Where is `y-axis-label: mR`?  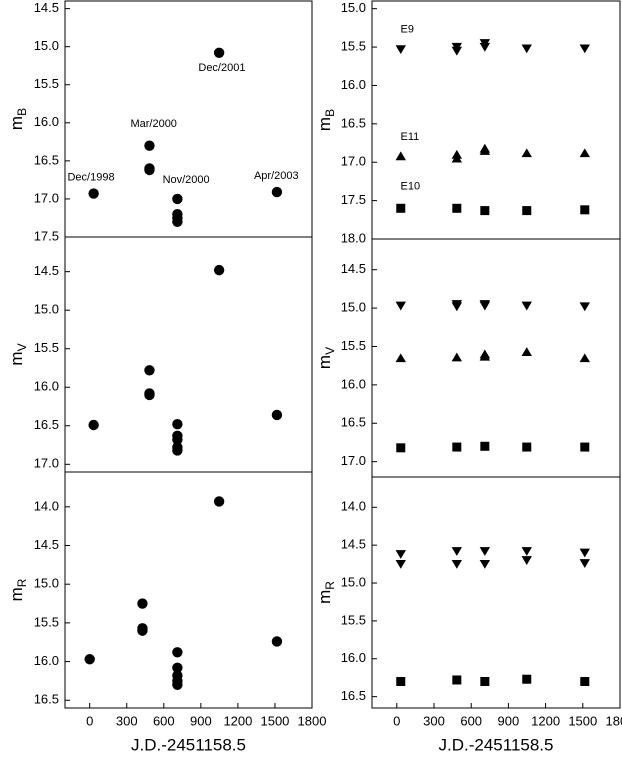 y-axis-label: mR is located at coordinates (326, 592).